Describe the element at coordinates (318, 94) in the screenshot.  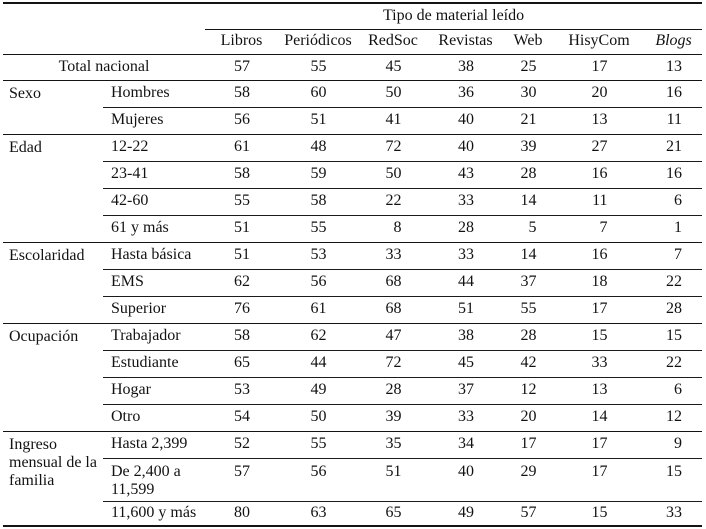
I see `data-cell: 60` at that location.